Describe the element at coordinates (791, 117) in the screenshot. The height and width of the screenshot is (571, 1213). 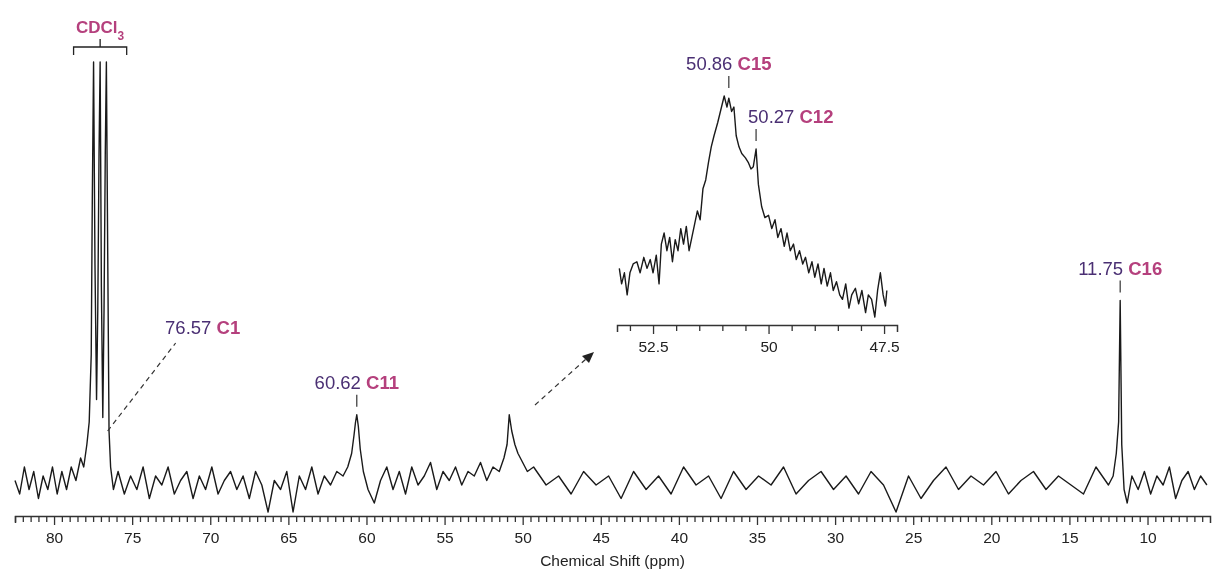
I see `annotation: 50.27 C12` at that location.